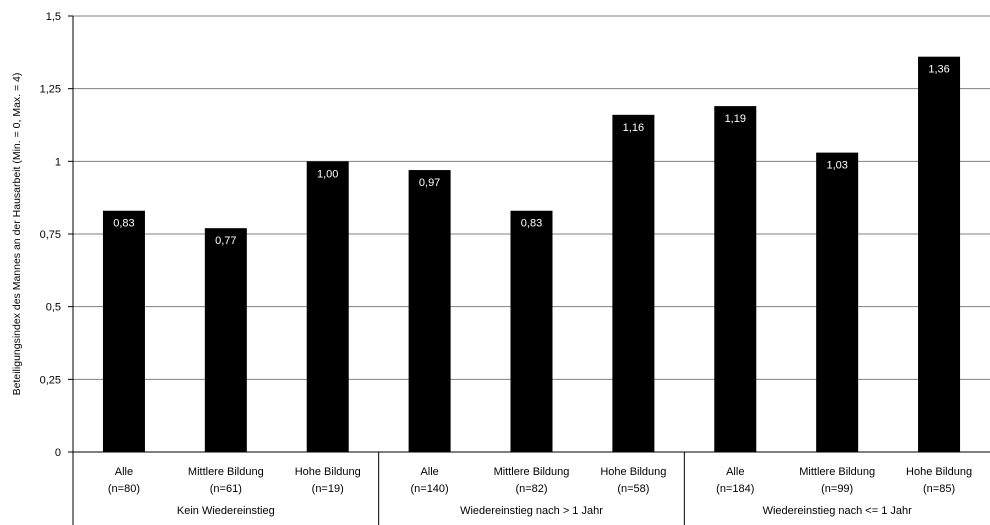  I want to click on y-tick-label: 0,75, so click(50, 235).